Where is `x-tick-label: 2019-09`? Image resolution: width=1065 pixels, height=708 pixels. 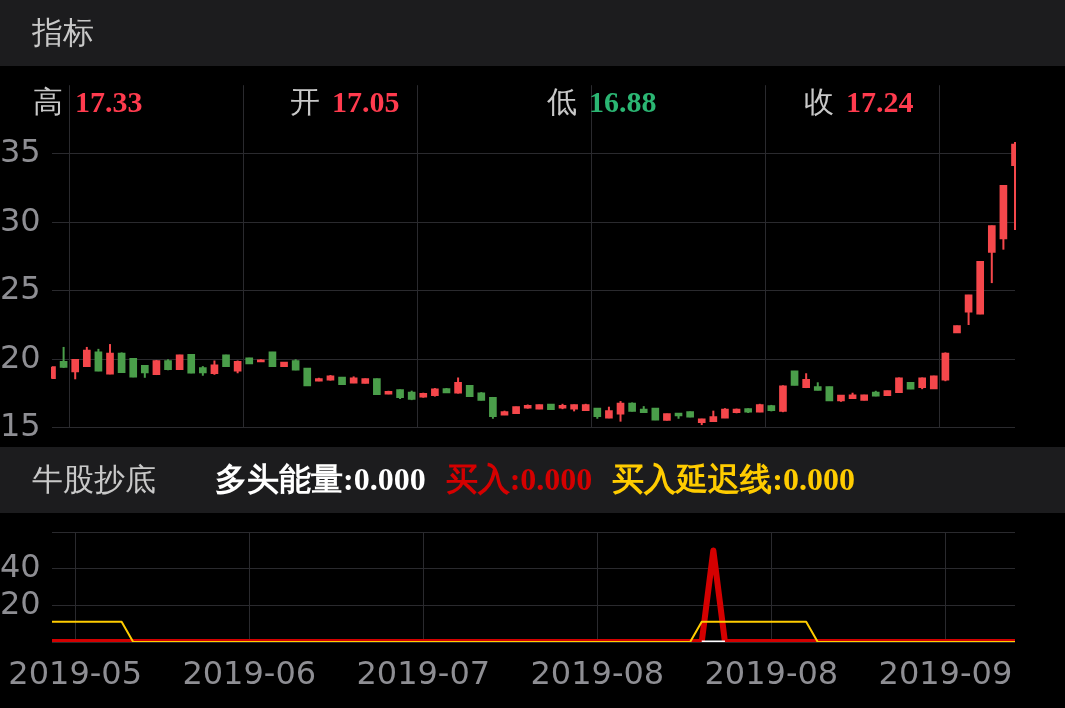
x-tick-label: 2019-09 is located at coordinates (945, 672).